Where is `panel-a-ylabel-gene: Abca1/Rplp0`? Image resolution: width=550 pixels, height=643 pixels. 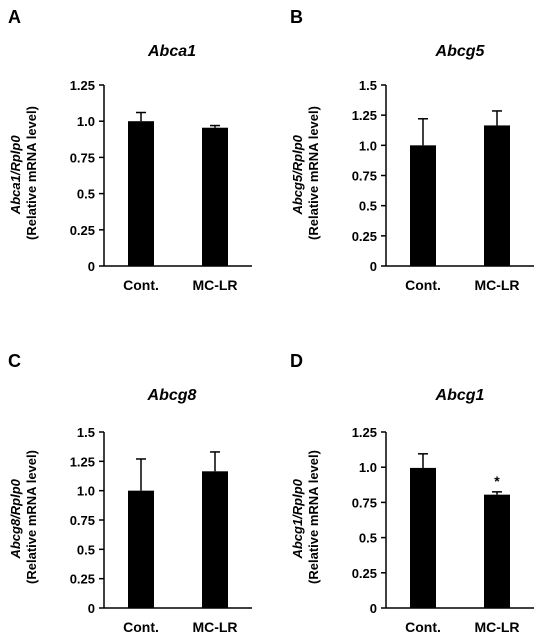
panel-a-ylabel-gene: Abca1/Rplp0 is located at coordinates (15, 175).